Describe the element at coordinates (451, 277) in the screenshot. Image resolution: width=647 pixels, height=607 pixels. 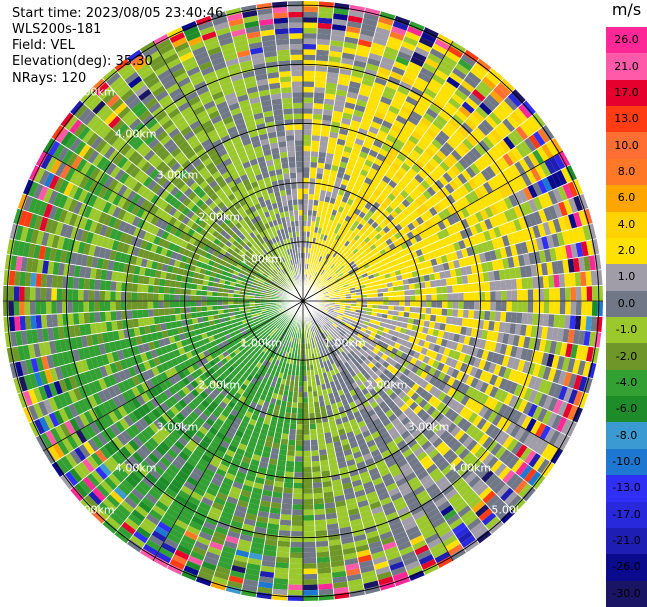
I see `ray-gap` at that location.